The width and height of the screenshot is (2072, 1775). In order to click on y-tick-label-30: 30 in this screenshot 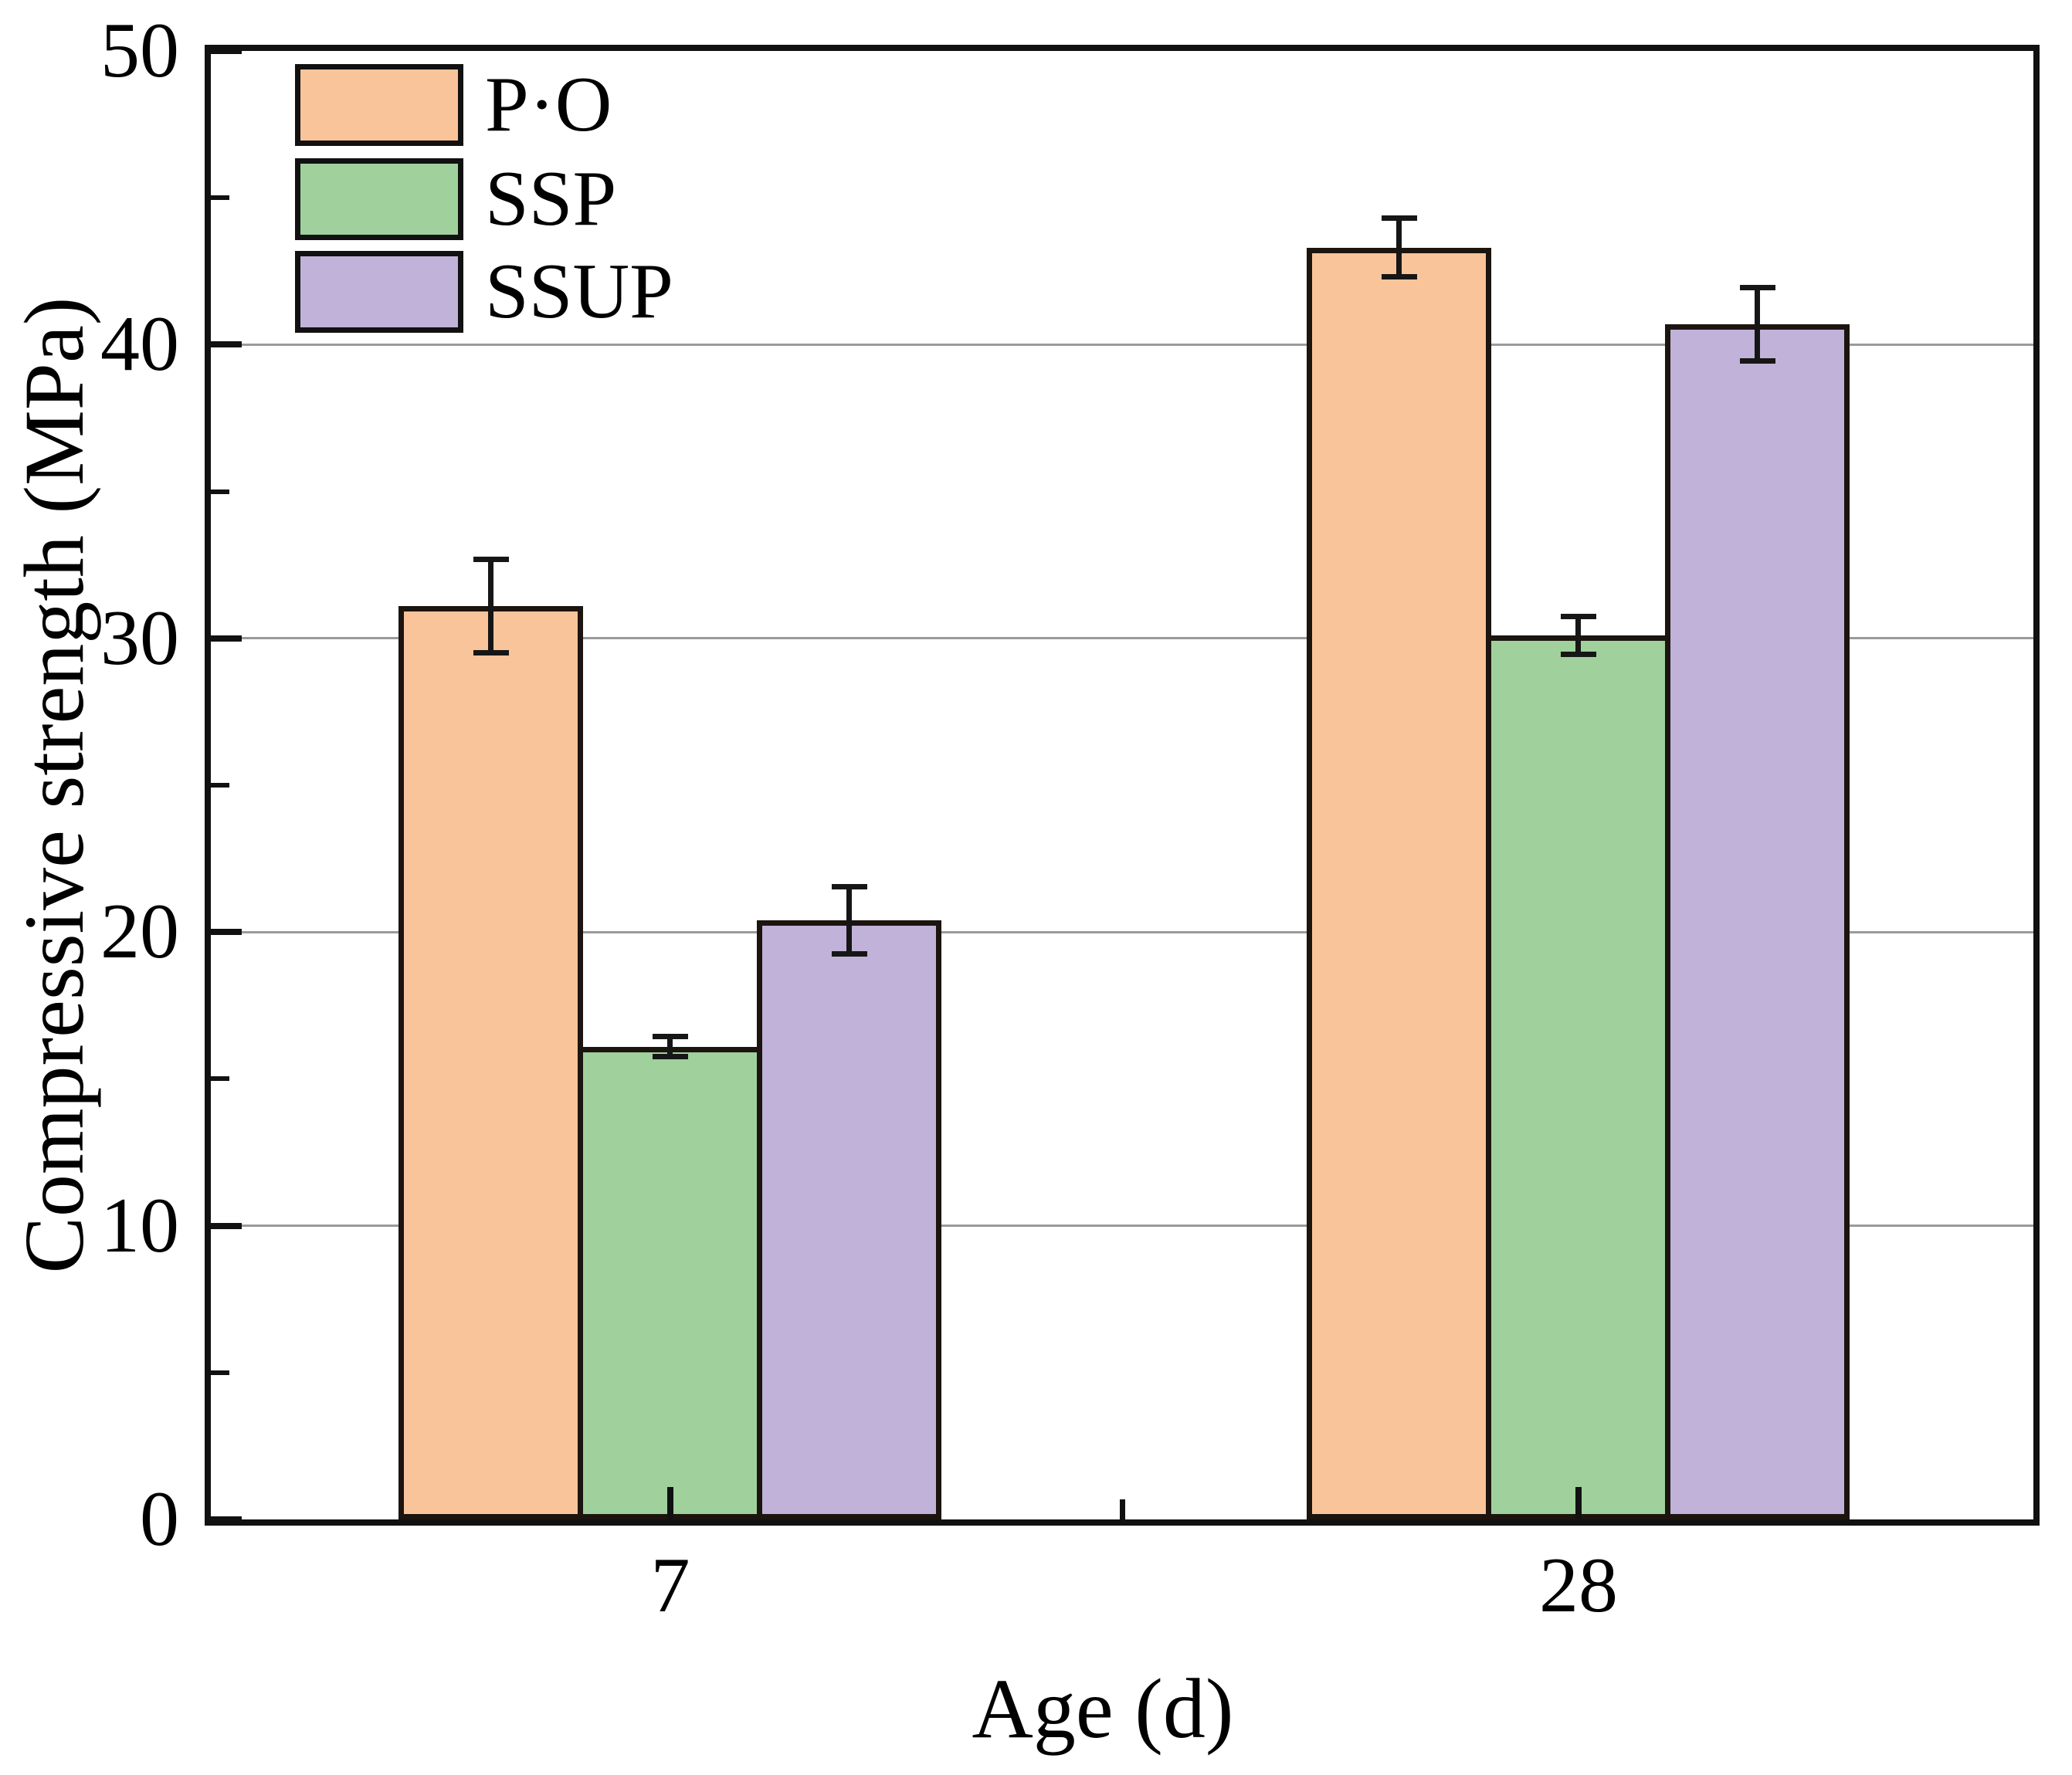, I will do `click(139, 638)`.